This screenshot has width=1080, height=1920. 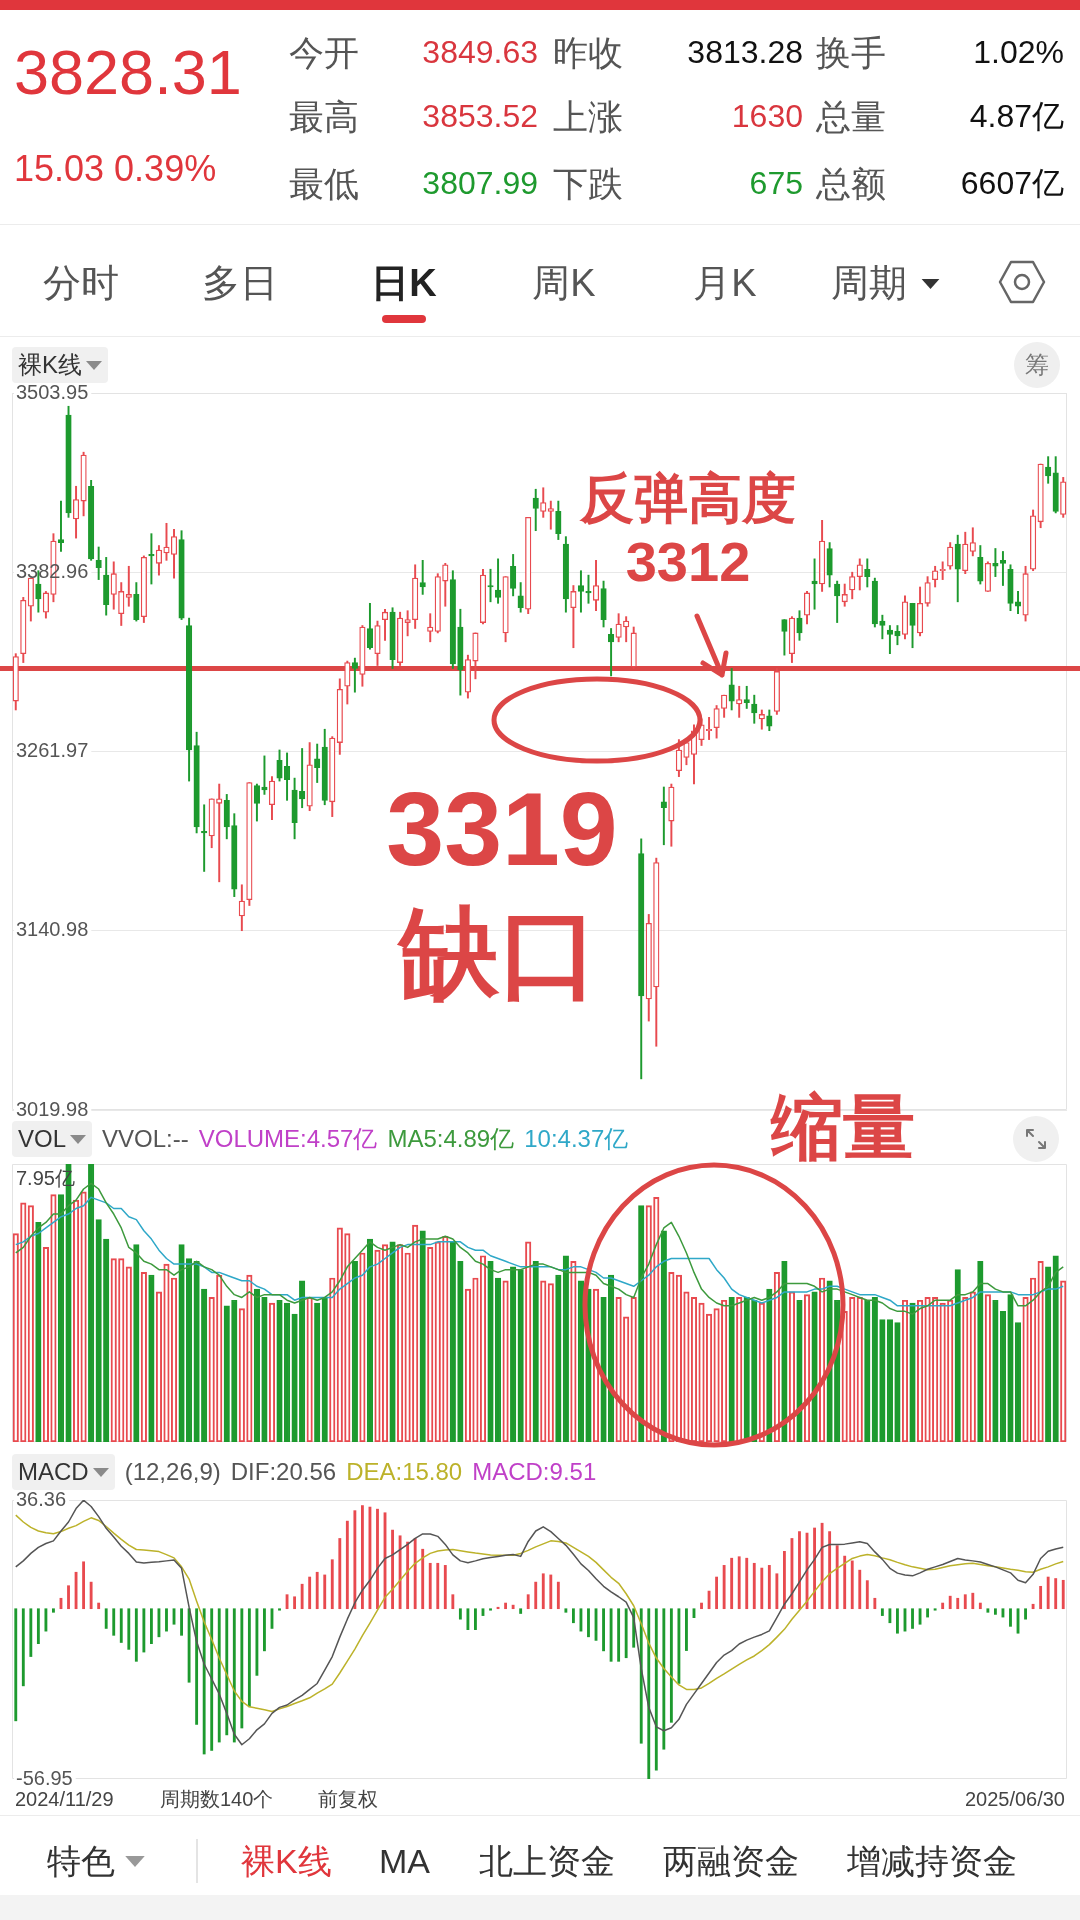 I want to click on text: DEA:15.80, so click(x=404, y=1472).